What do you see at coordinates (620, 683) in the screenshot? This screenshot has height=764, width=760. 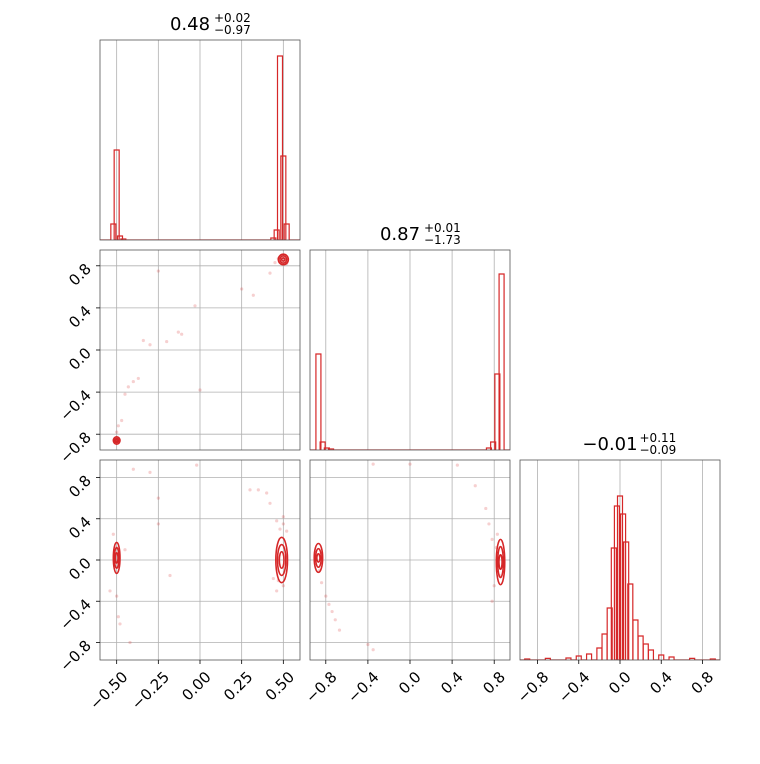 I see `xtick-label-2-2: 0.0` at bounding box center [620, 683].